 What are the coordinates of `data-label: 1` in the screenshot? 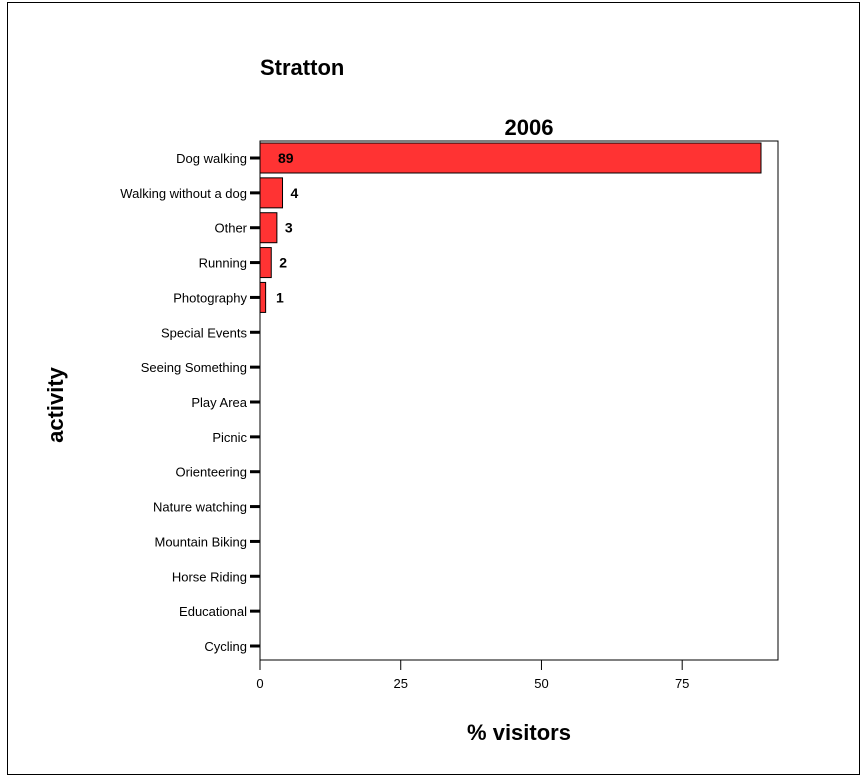 It's located at (280, 297).